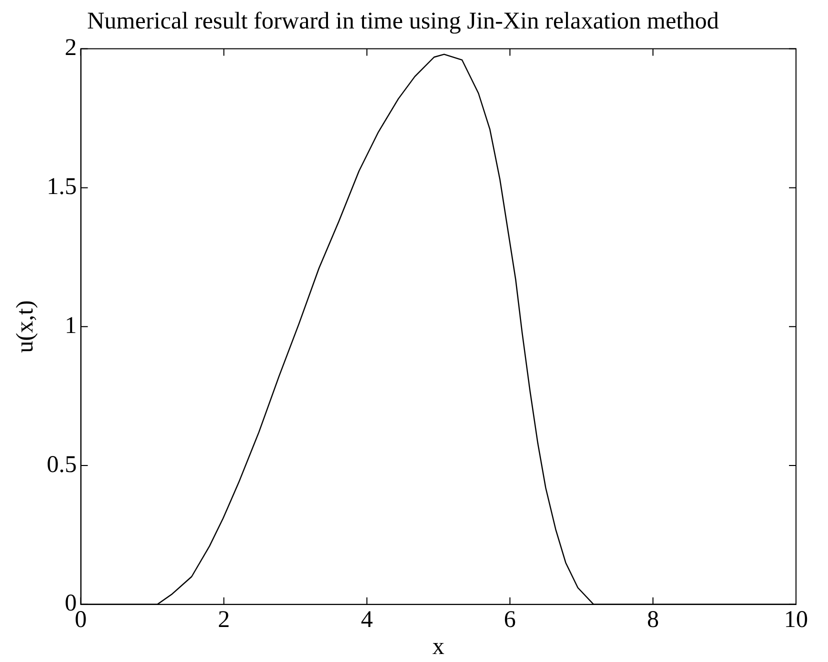 This screenshot has height=662, width=828. I want to click on chart-title: Numerical result forward in time using Jin-Xin relaxation method, so click(403, 21).